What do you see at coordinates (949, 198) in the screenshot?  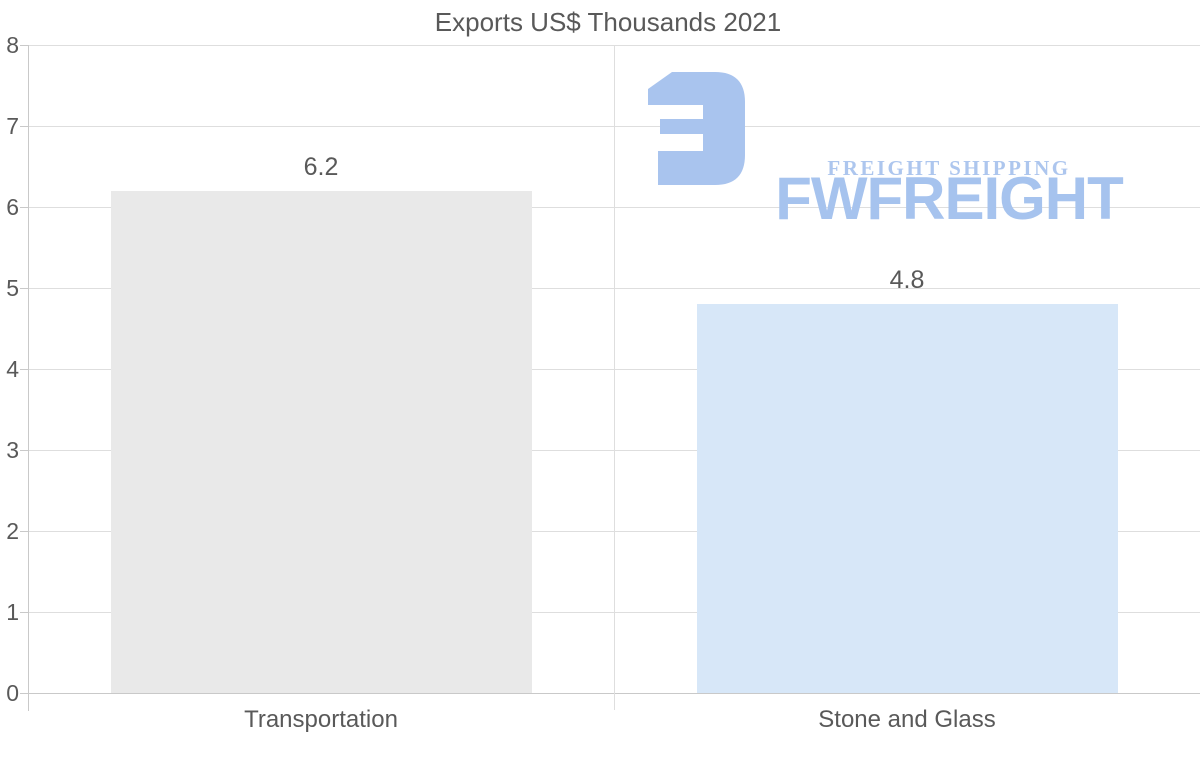 I see `brand-name: FWFREIGHT` at bounding box center [949, 198].